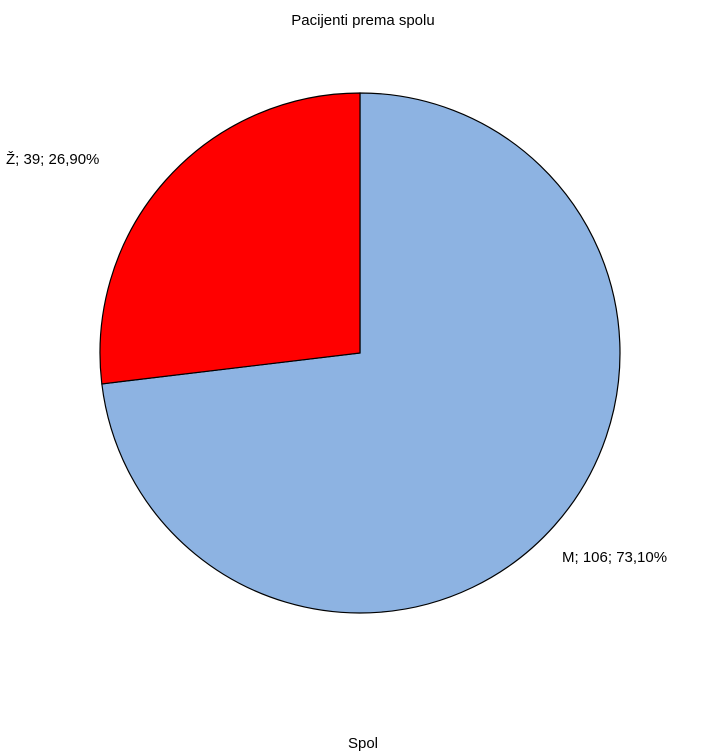  I want to click on chart-title: Pacijenti prema spolu, so click(362, 20).